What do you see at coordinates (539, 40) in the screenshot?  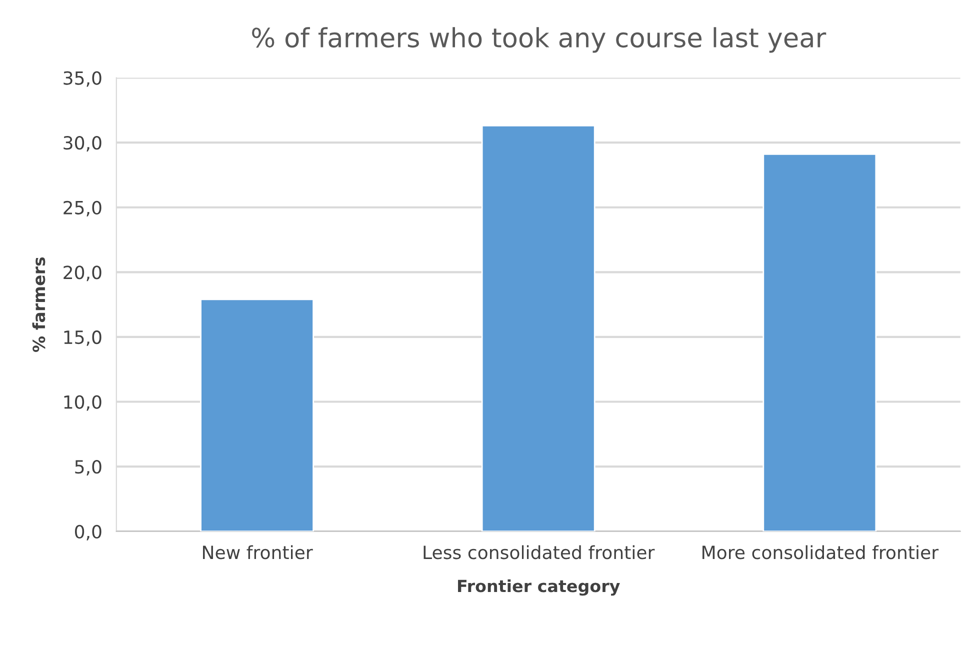 I see `chart-title: % of farmers who took any course last year` at bounding box center [539, 40].